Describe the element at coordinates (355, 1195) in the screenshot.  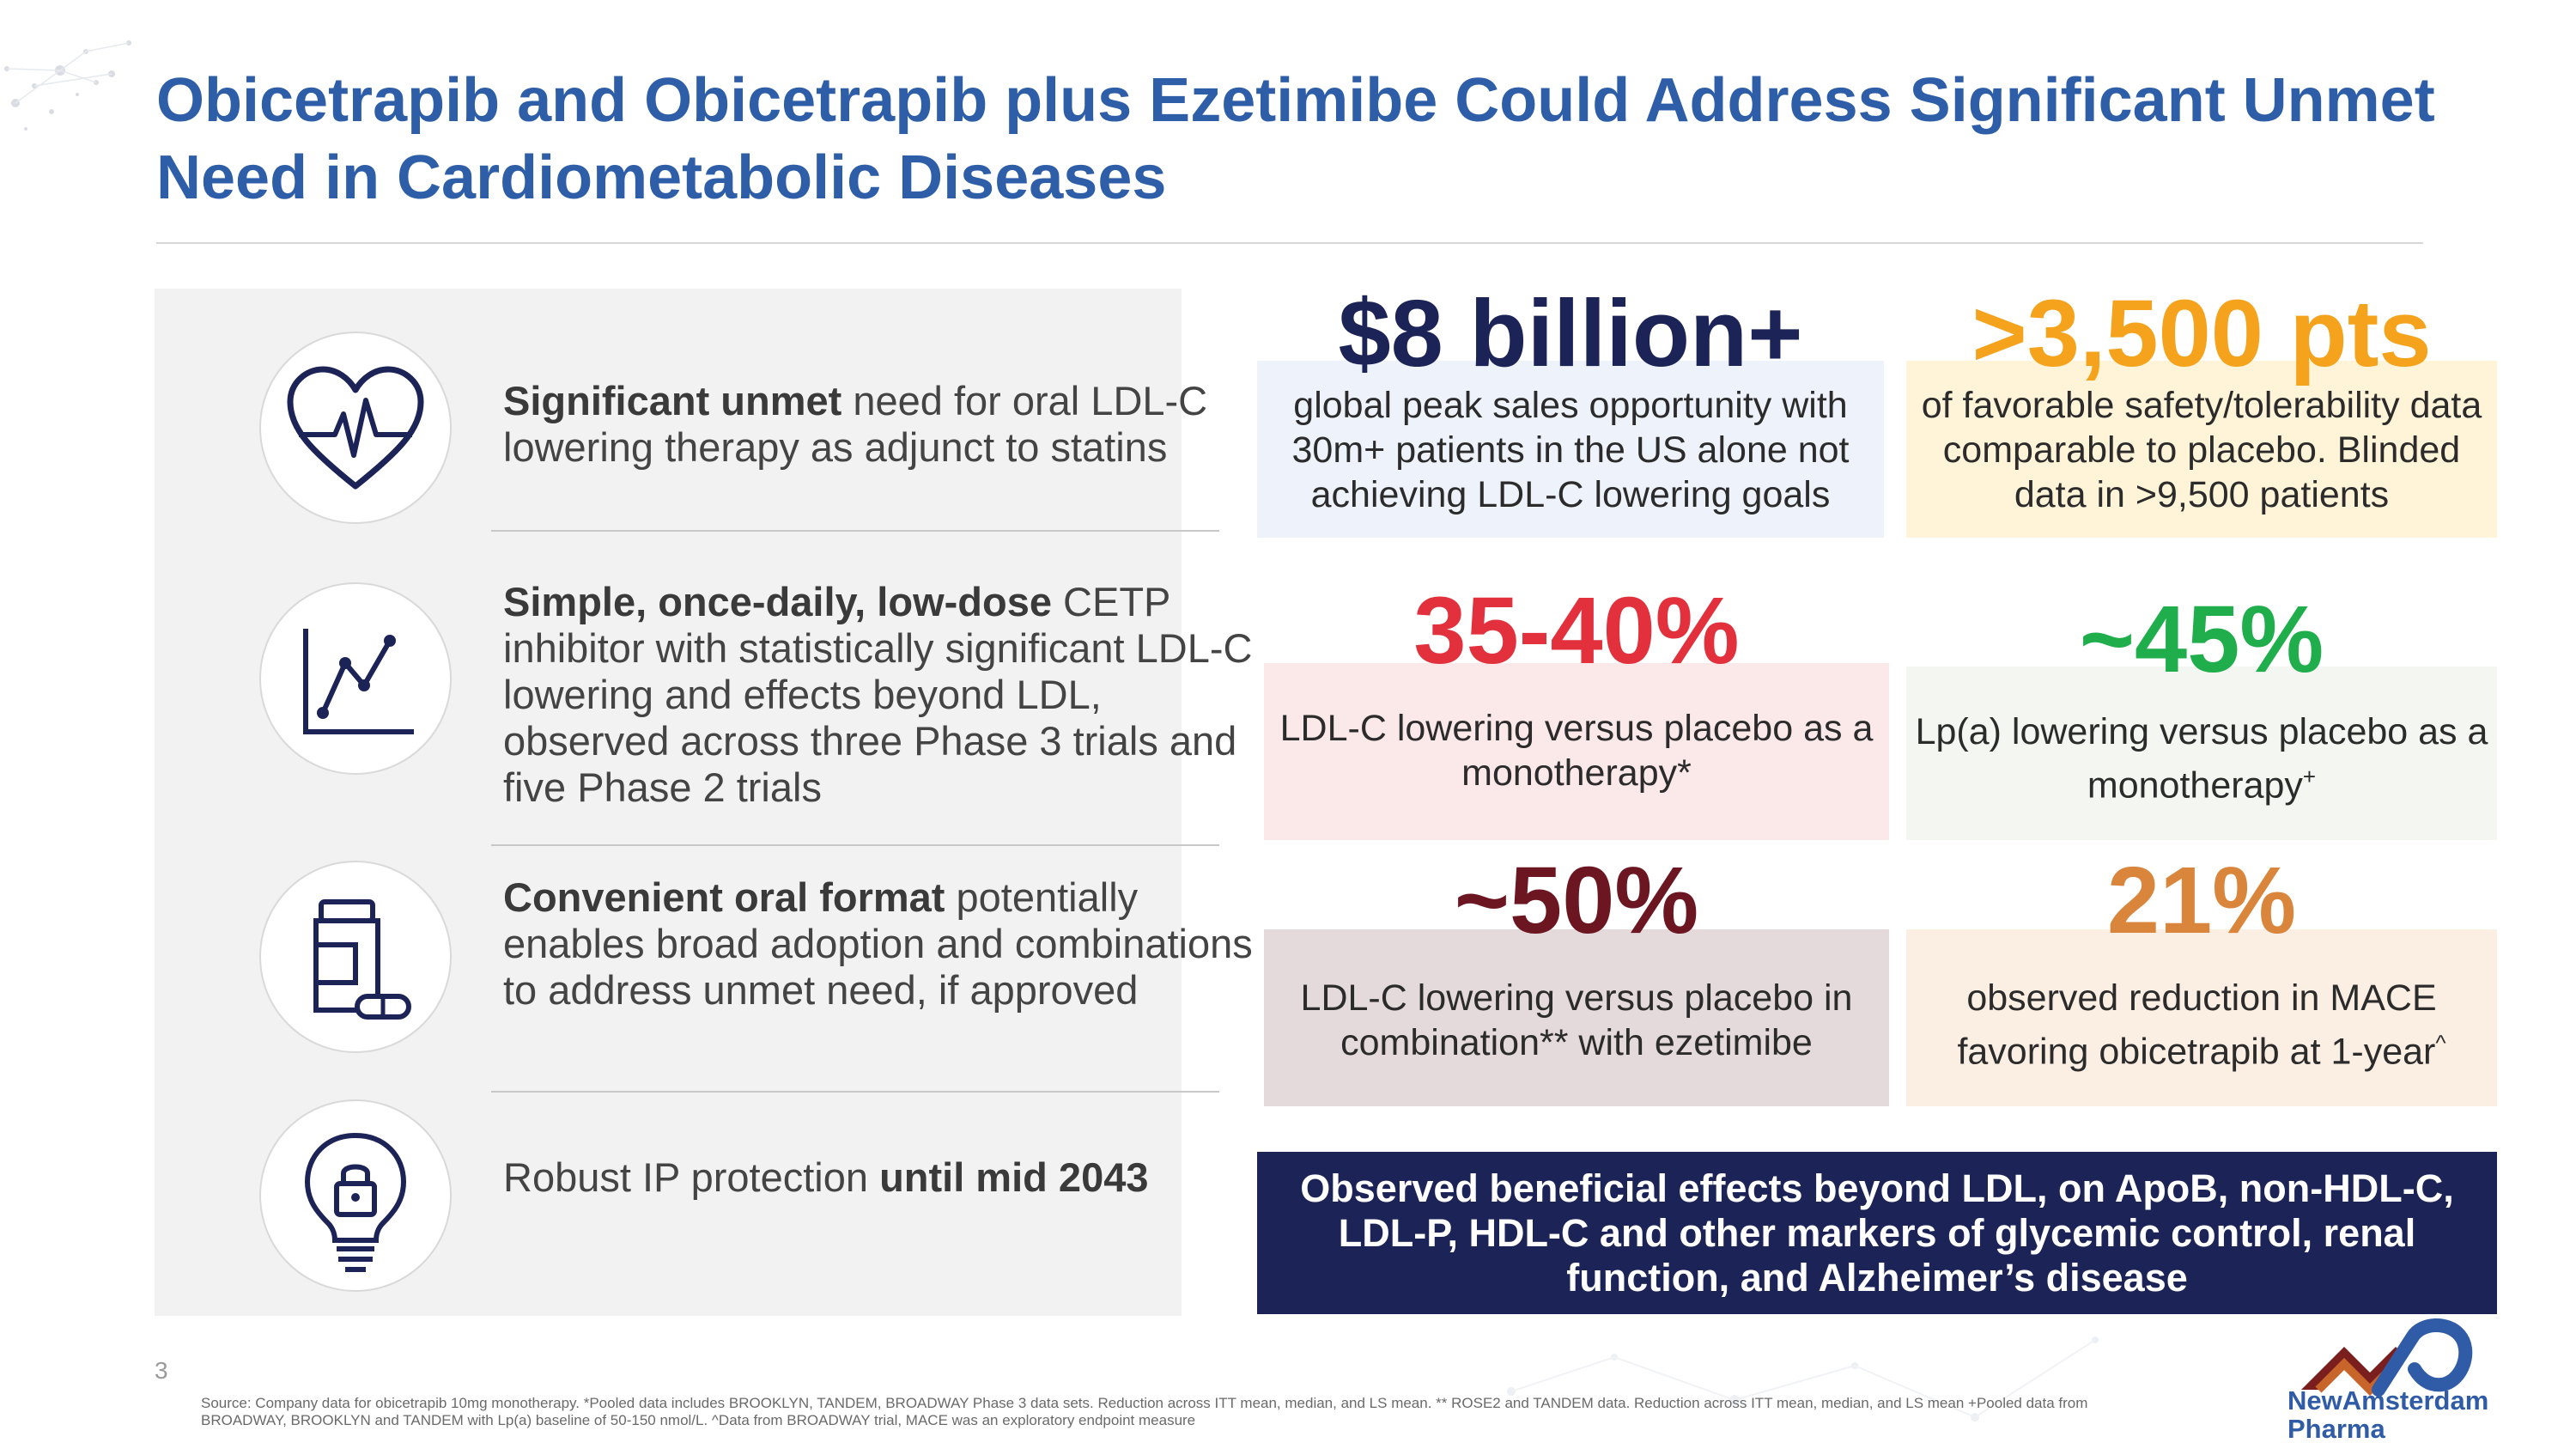
I see `lightbulb-lock-icon` at that location.